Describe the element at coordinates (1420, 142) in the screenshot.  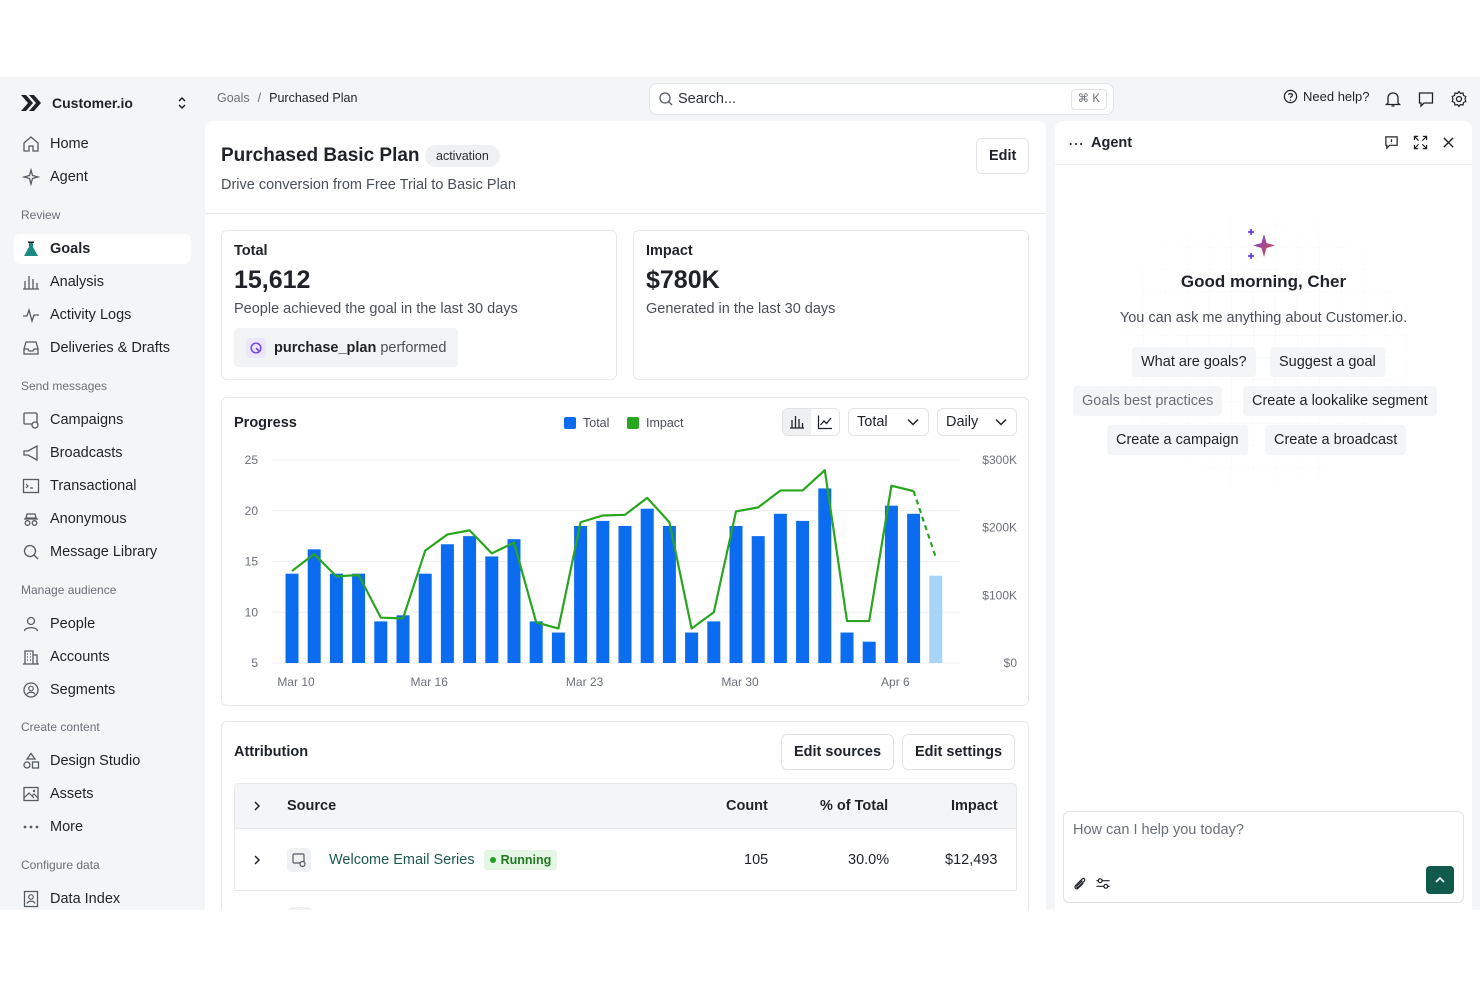
I see `expand-icon` at that location.